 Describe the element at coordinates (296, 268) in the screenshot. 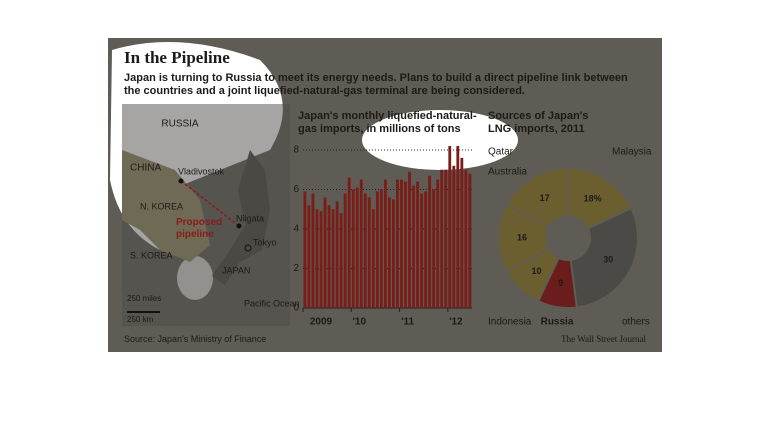

I see `y-tick-label: 2` at that location.